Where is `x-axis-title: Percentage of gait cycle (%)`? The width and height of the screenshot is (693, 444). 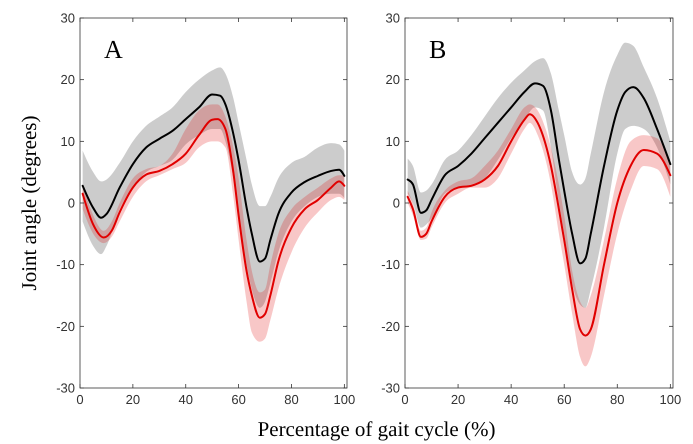
x-axis-title: Percentage of gait cycle (%) is located at coordinates (377, 429).